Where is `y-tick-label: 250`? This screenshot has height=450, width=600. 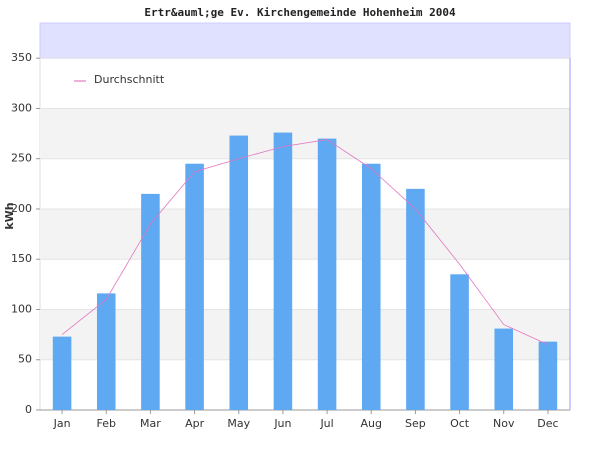
y-tick-label: 250 is located at coordinates (21, 158).